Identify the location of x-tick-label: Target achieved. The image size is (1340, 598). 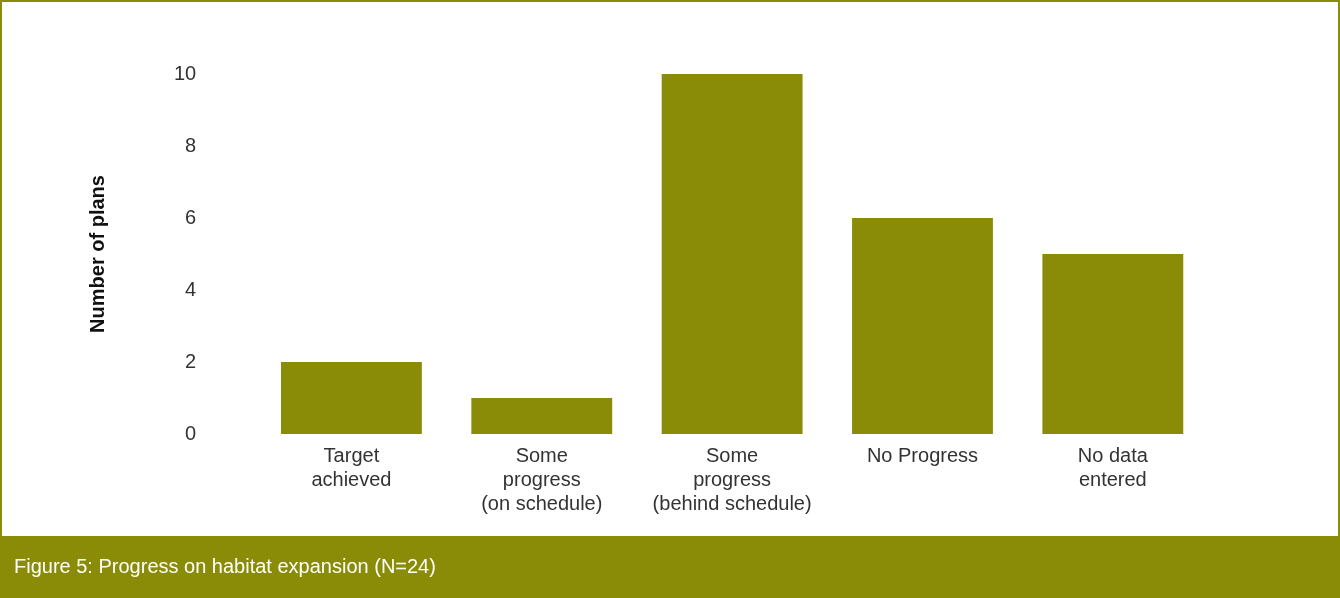
(351, 466).